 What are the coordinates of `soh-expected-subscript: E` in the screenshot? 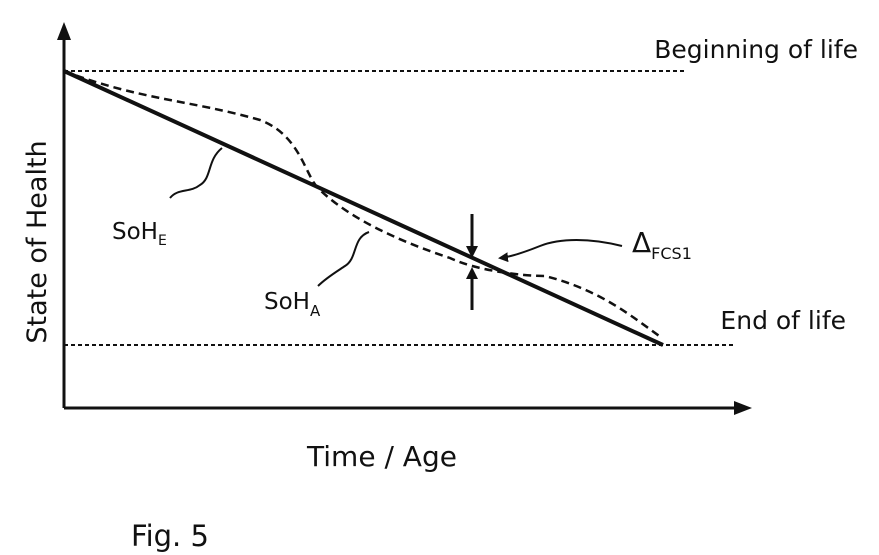 It's located at (162, 241).